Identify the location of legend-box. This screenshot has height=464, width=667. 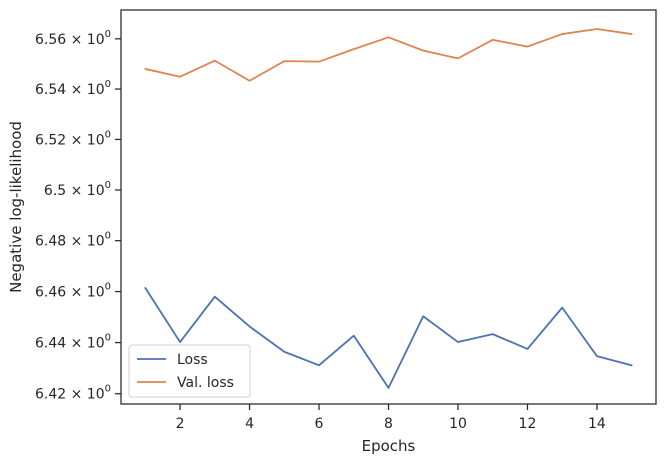
(189, 371).